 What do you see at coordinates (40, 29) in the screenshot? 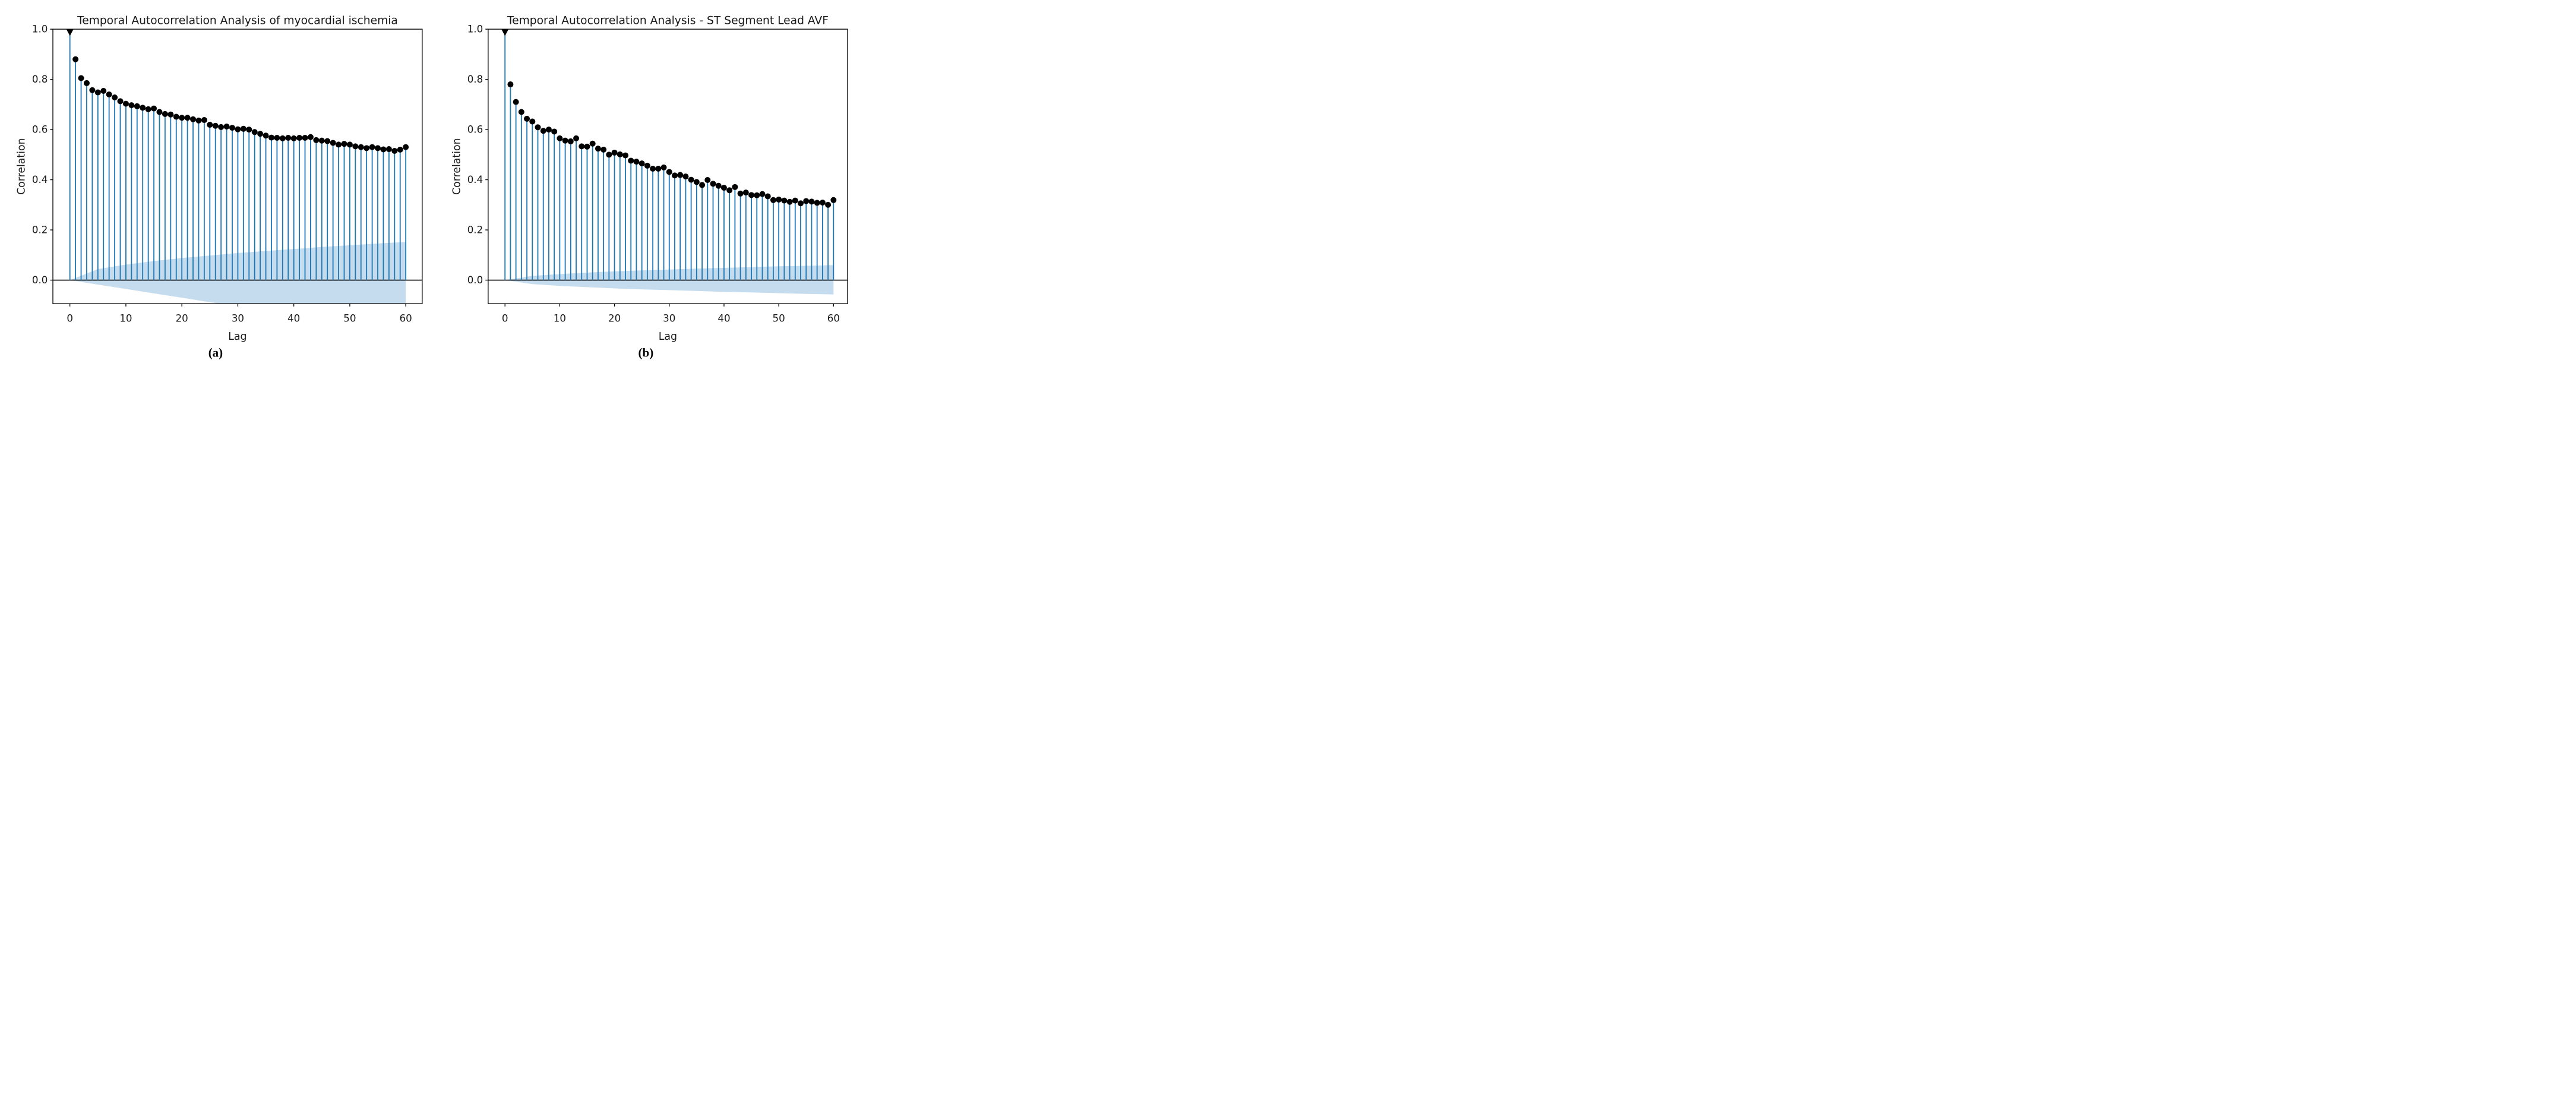
I see `y-tick-label: 1.0` at bounding box center [40, 29].